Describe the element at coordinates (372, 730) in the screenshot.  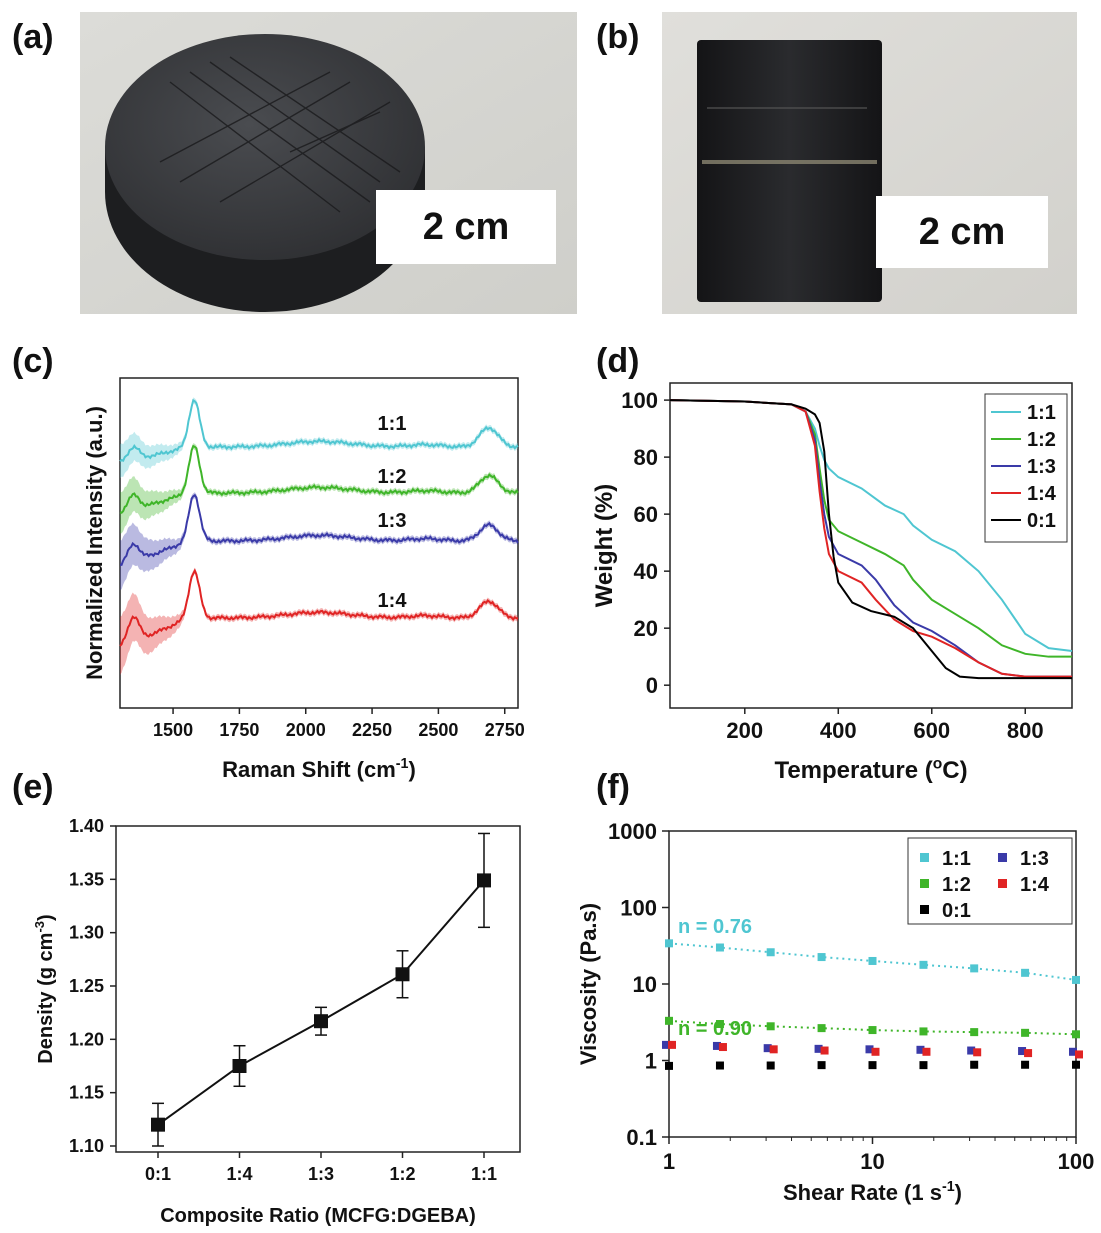
I see `raman-x-tick-label: 2250` at that location.